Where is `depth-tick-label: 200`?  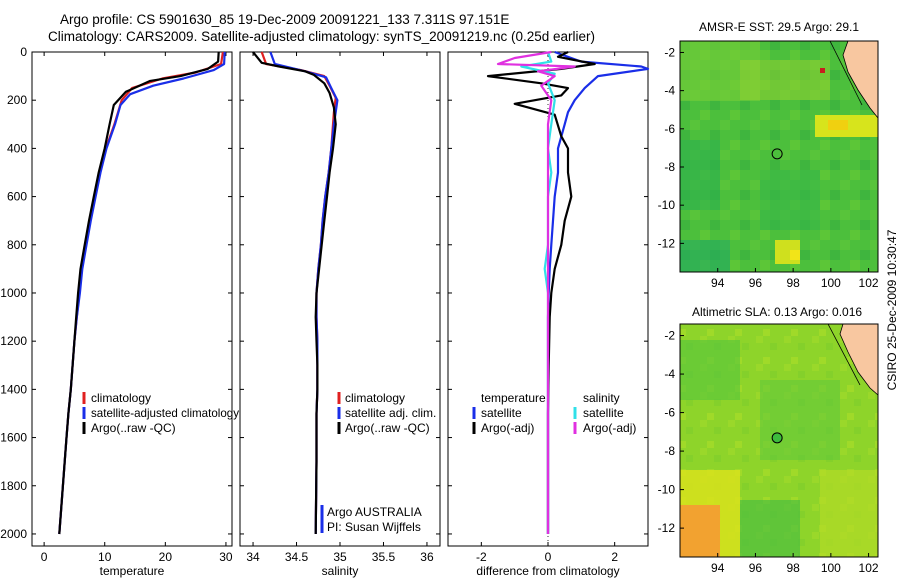
depth-tick-label: 200 is located at coordinates (17, 100).